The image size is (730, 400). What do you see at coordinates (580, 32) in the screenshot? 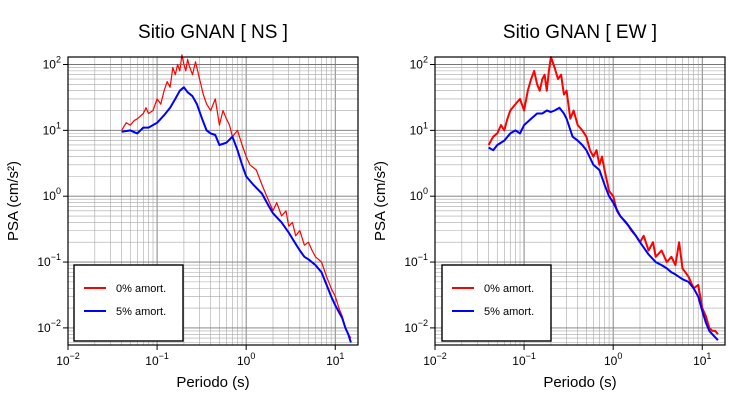
I see `chart-title: Sitio GNAN [ EW ]` at bounding box center [580, 32].